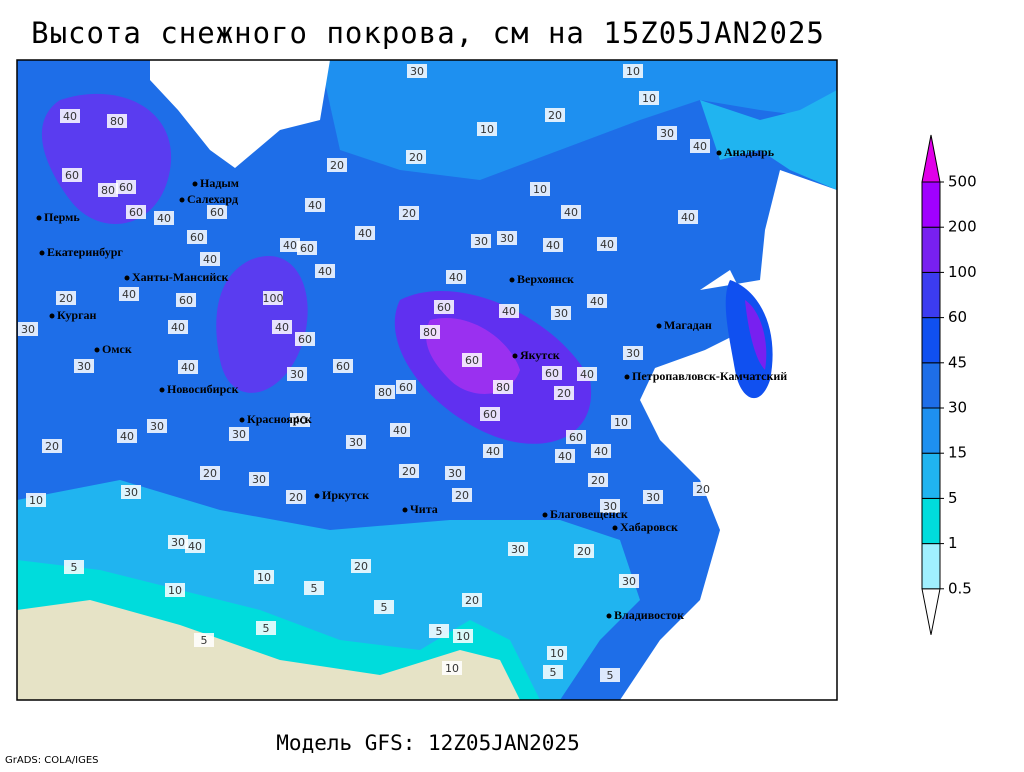  What do you see at coordinates (424, 509) in the screenshot?
I see `city-label: Чита` at bounding box center [424, 509].